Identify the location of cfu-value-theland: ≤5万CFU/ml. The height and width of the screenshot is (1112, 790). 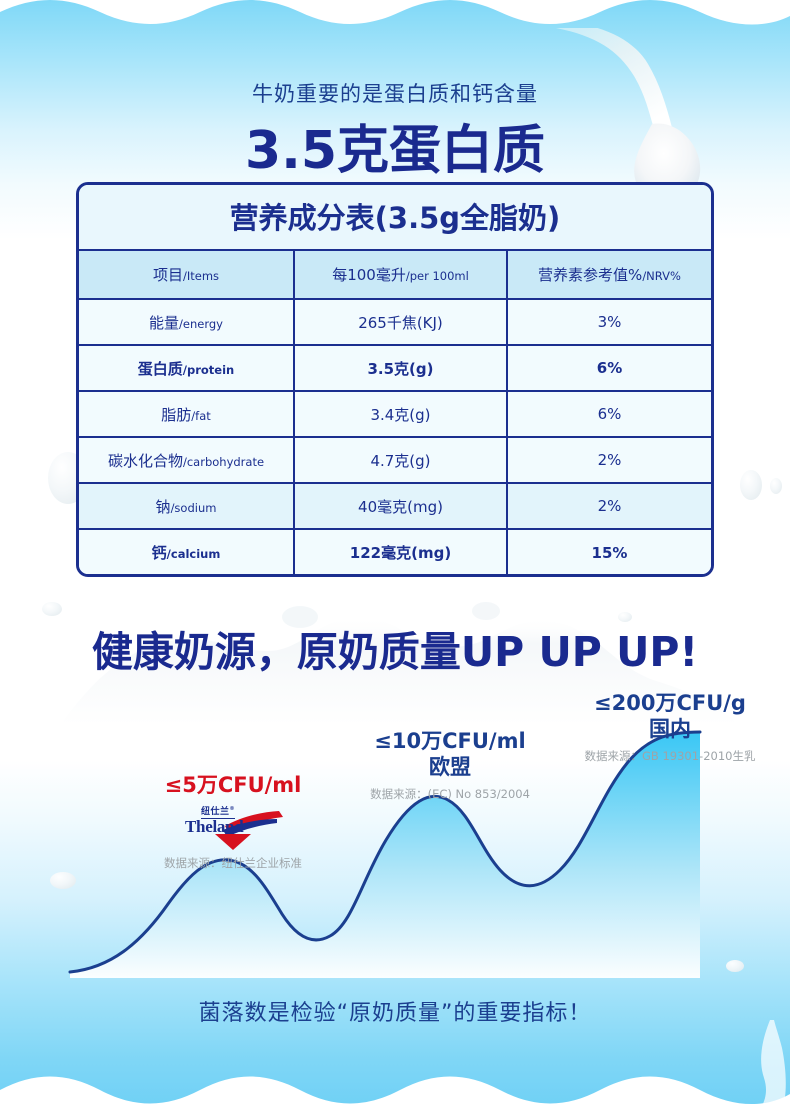
(233, 785).